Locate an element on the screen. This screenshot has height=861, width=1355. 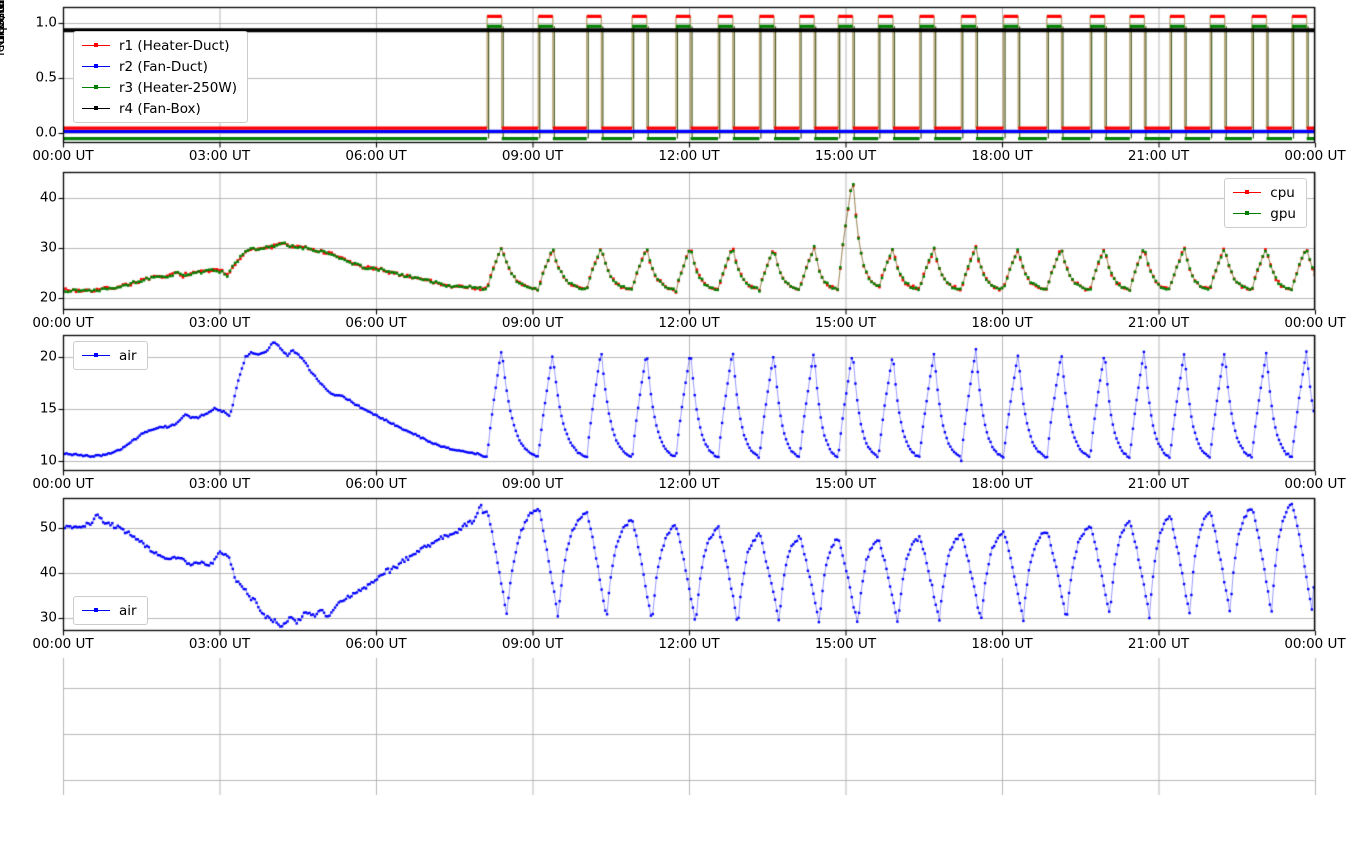
cpu_gpu-legend: cpu gpu is located at coordinates (1265, 203).